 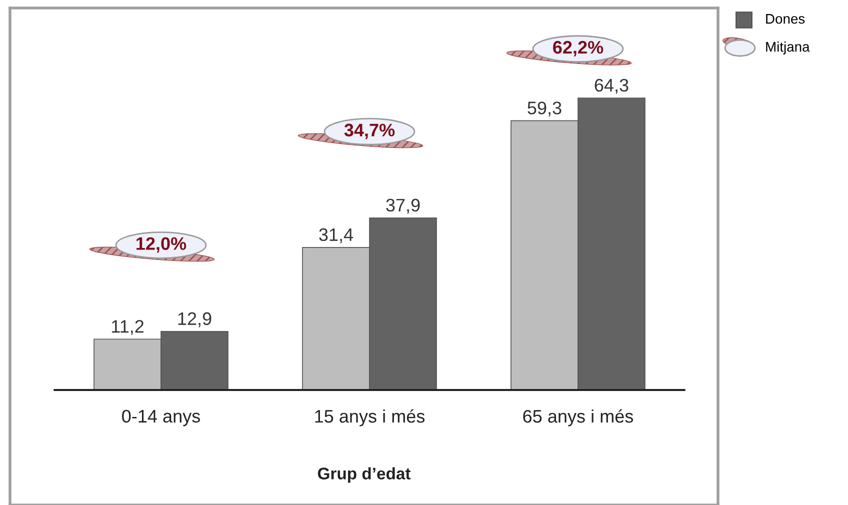 What do you see at coordinates (578, 48) in the screenshot?
I see `text: 62,2%` at bounding box center [578, 48].